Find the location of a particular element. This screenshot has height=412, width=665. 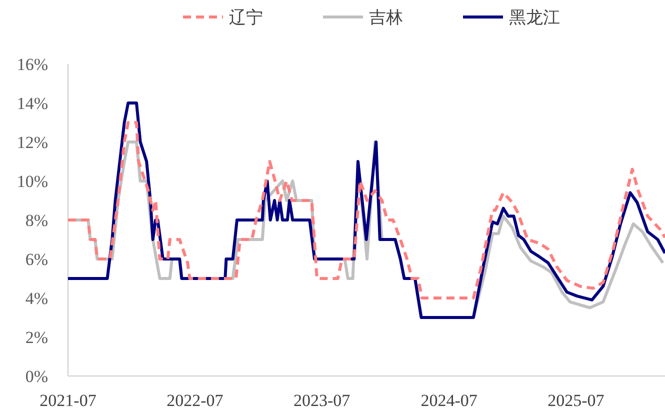

x-tick-label: 2025-07 is located at coordinates (576, 400).